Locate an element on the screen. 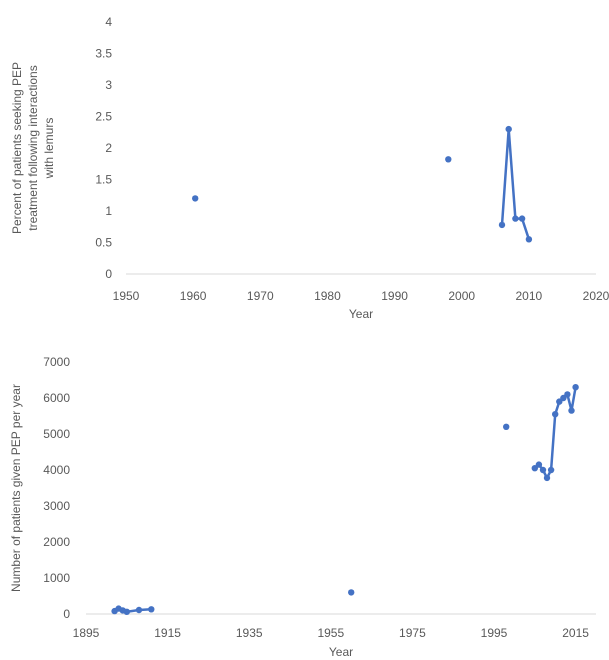  y-tick-labels: 0 0.5 1 1.5 2 2.5 3 3.5 4 is located at coordinates (103, 148).